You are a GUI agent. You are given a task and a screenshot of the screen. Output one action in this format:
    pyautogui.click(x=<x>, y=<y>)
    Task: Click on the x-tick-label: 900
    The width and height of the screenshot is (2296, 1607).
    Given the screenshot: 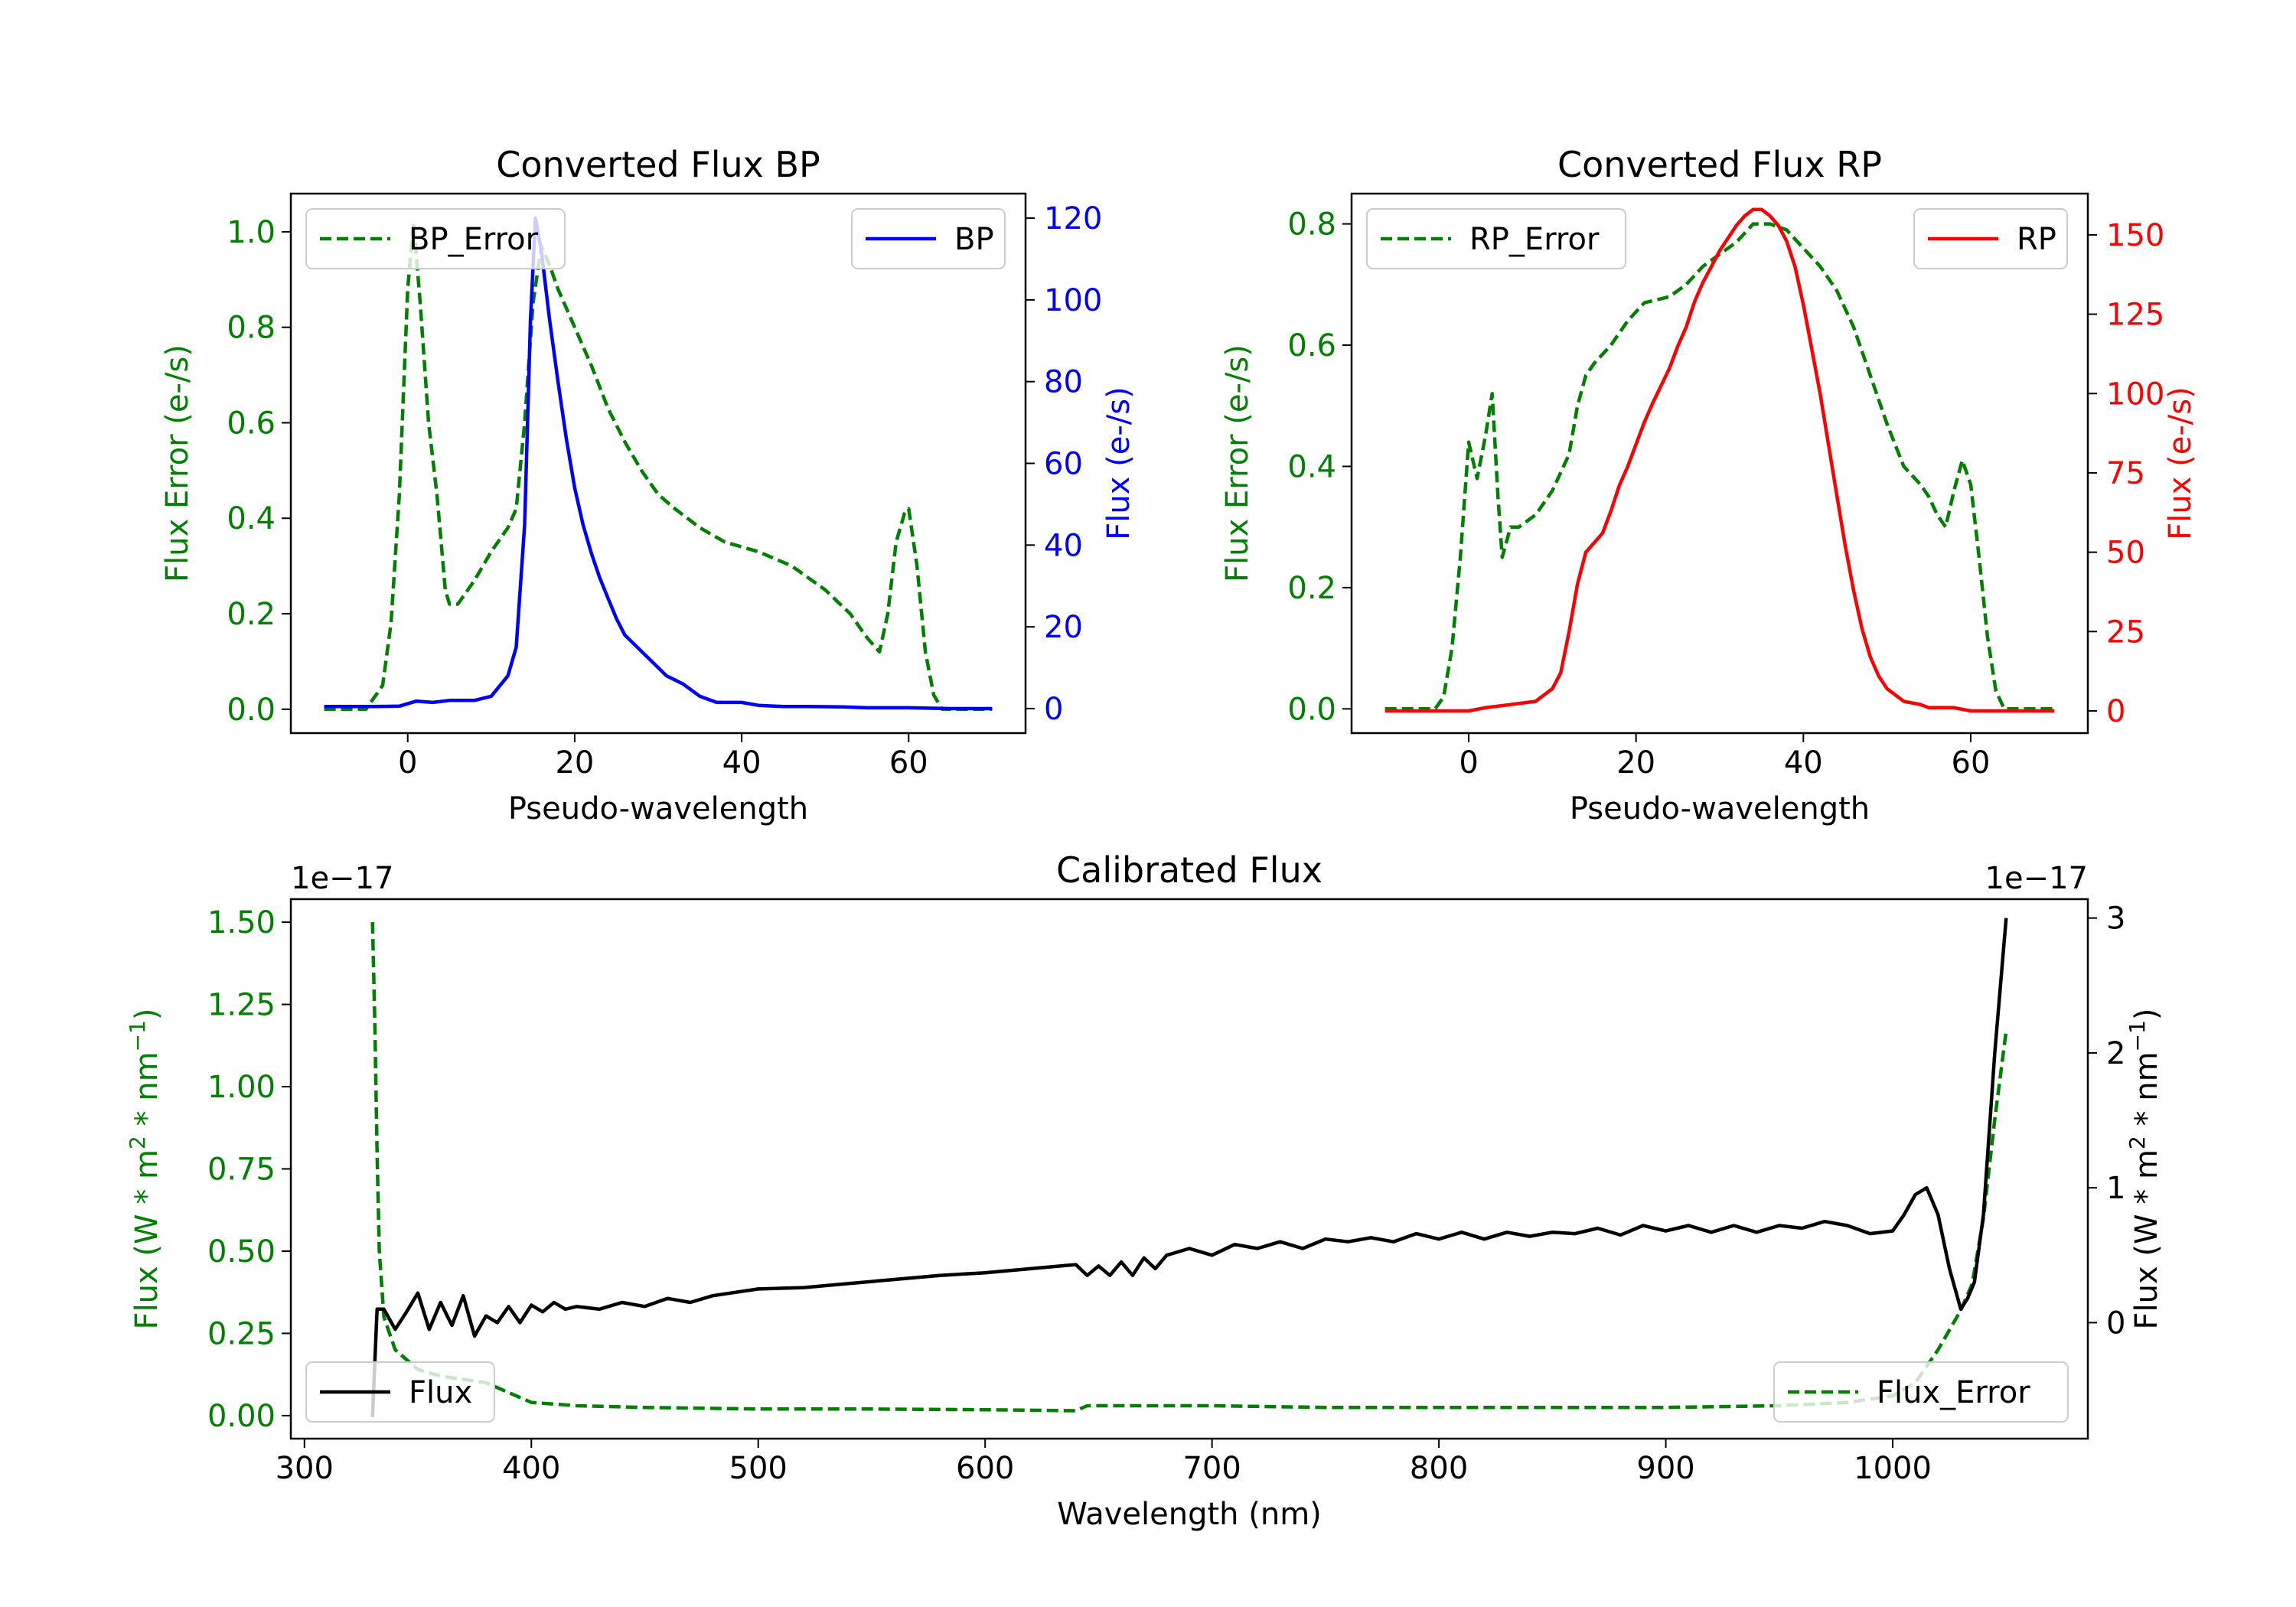 What is the action you would take?
    pyautogui.click(x=1665, y=1468)
    